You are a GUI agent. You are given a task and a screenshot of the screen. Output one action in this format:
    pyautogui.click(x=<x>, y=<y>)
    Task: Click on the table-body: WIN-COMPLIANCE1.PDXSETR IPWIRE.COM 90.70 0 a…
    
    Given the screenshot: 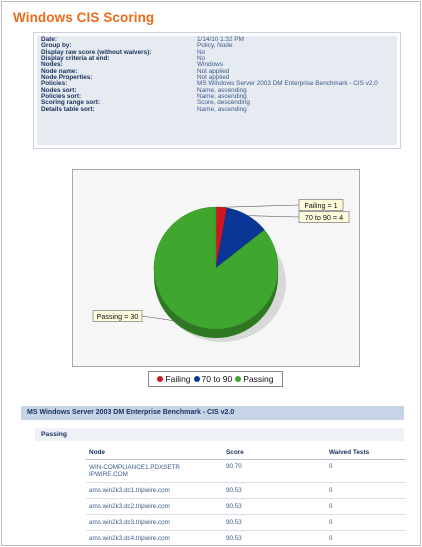 What is the action you would take?
    pyautogui.click(x=246, y=502)
    